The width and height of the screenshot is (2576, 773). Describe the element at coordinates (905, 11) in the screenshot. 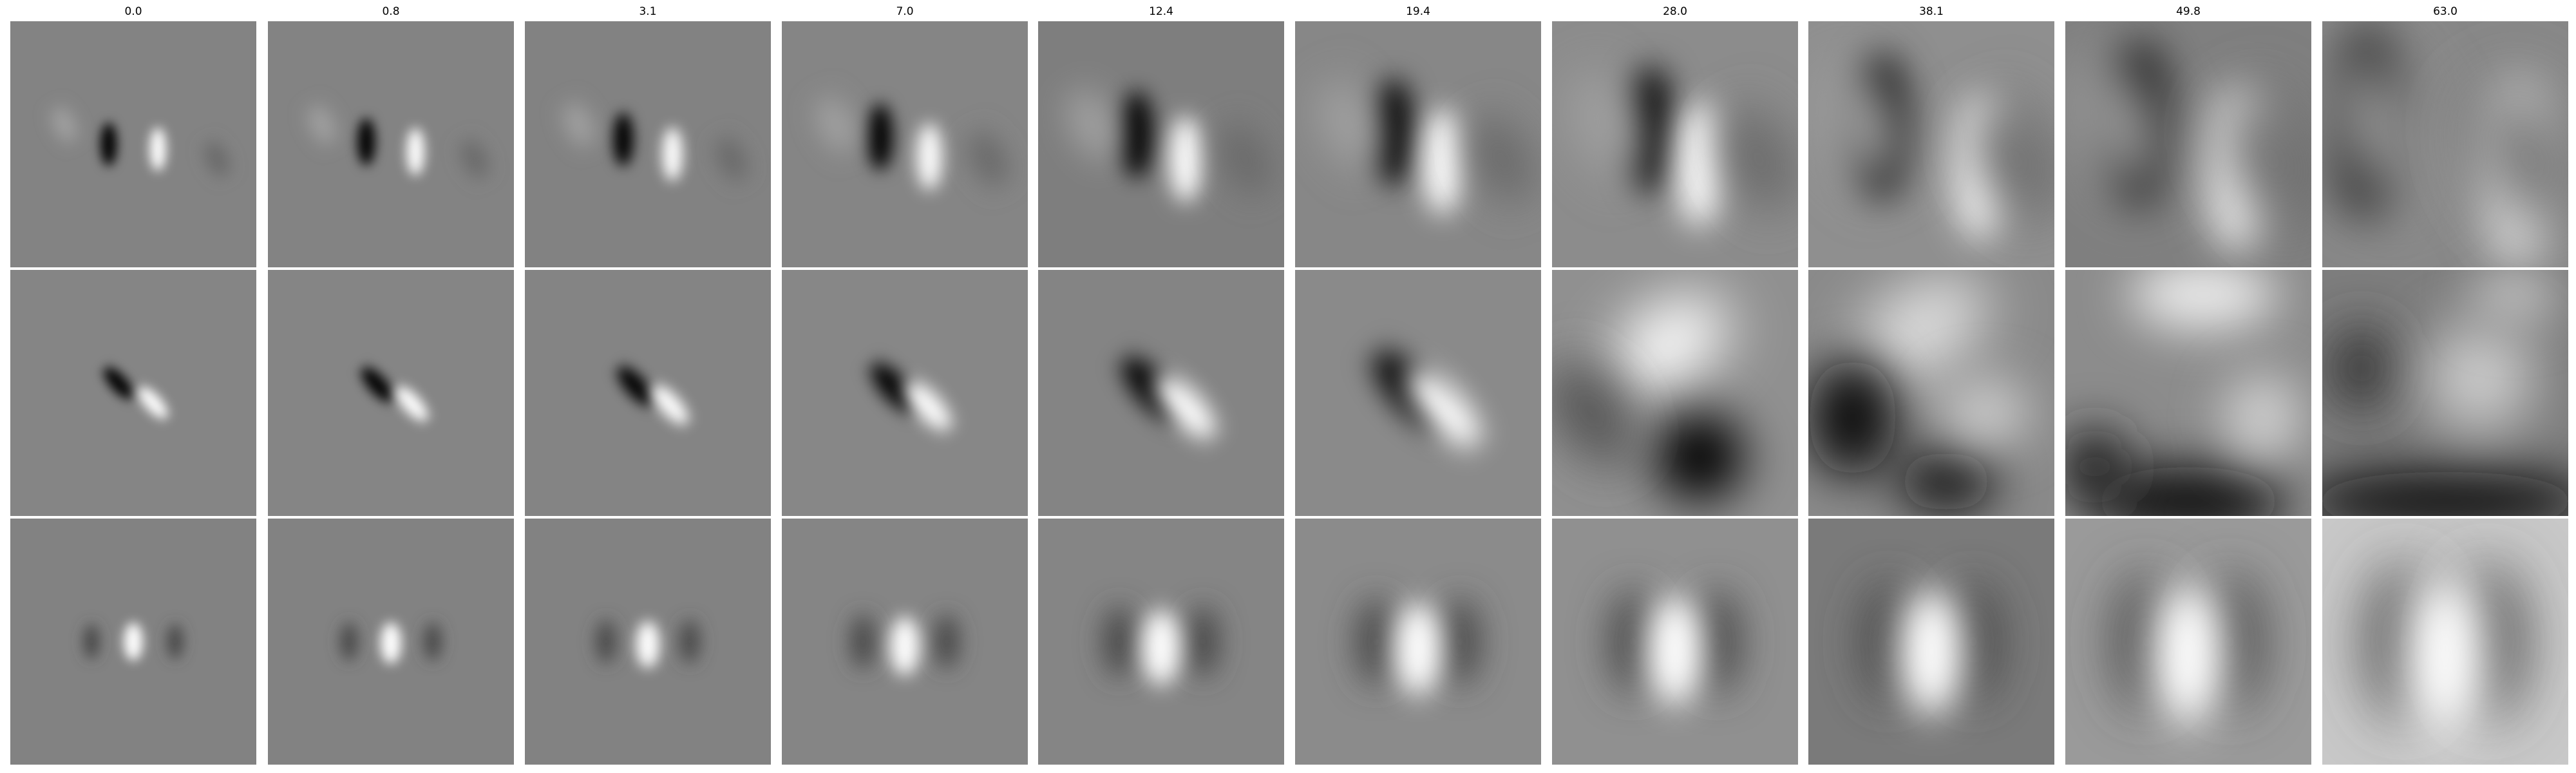

I see `column-title: 7.0` at that location.